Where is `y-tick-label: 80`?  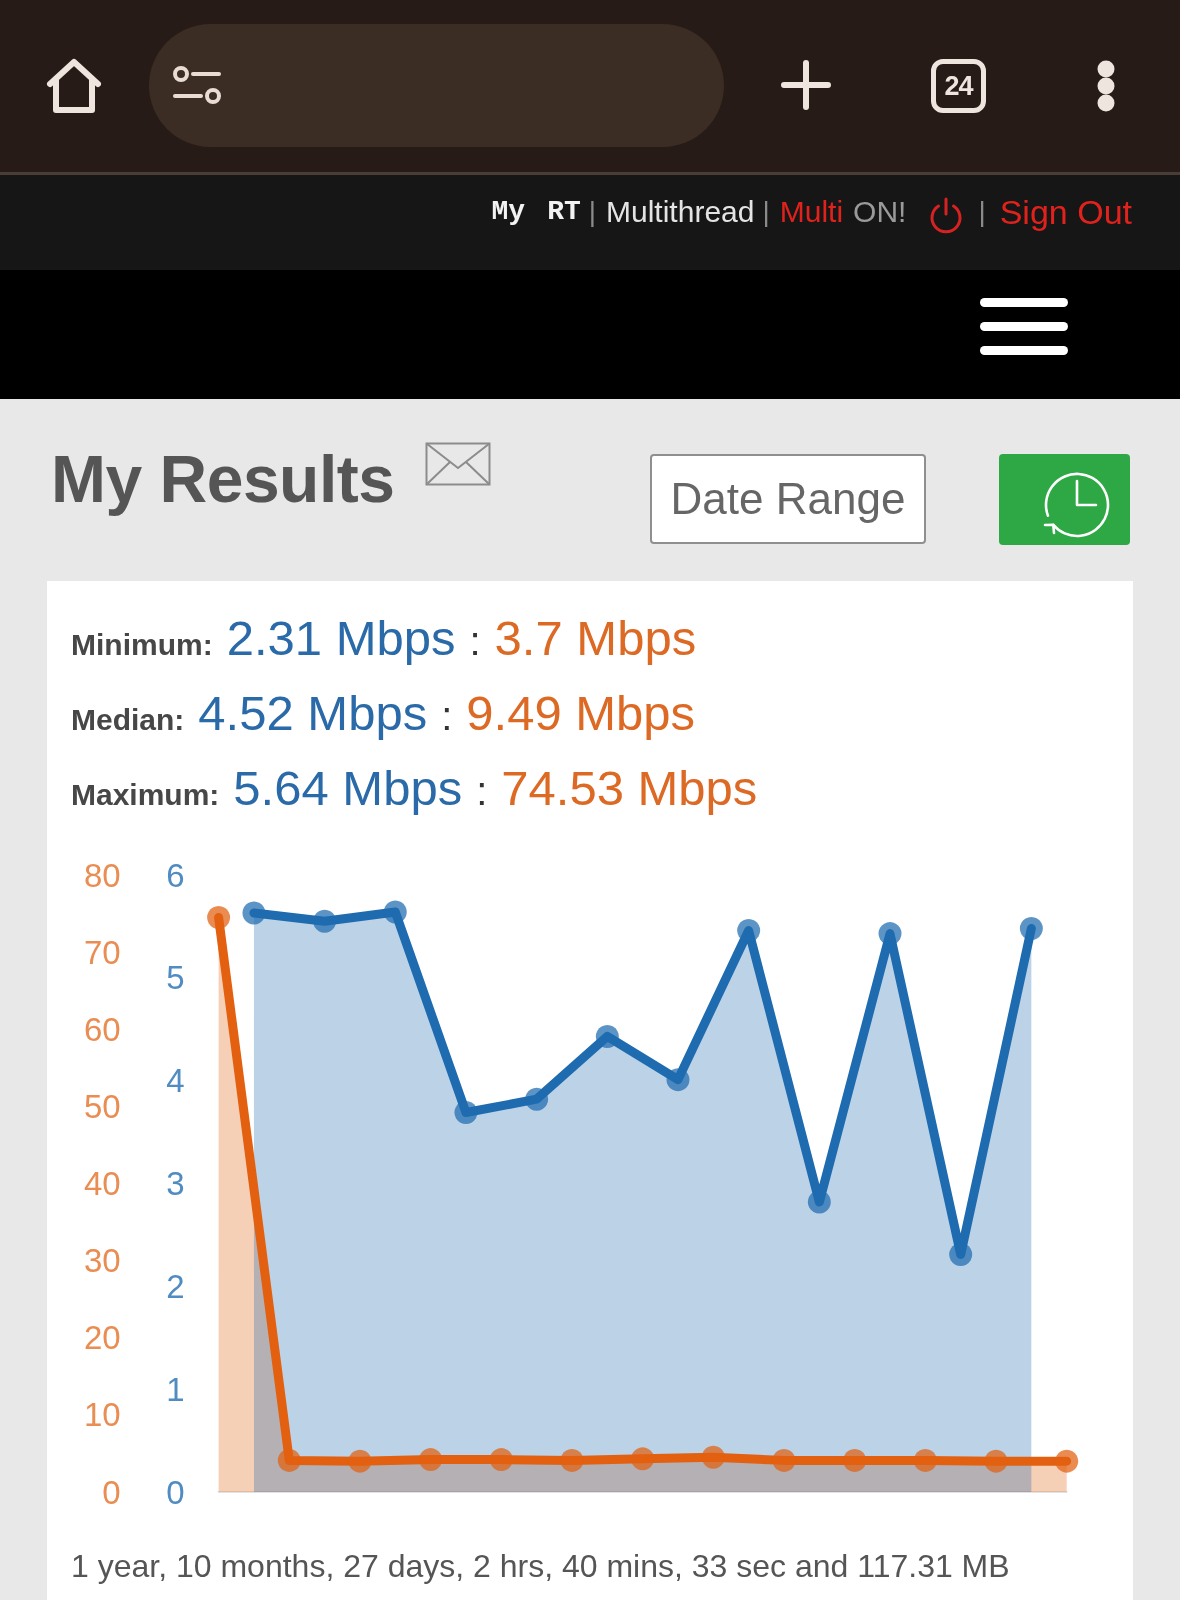
y-tick-label: 80 is located at coordinates (102, 875).